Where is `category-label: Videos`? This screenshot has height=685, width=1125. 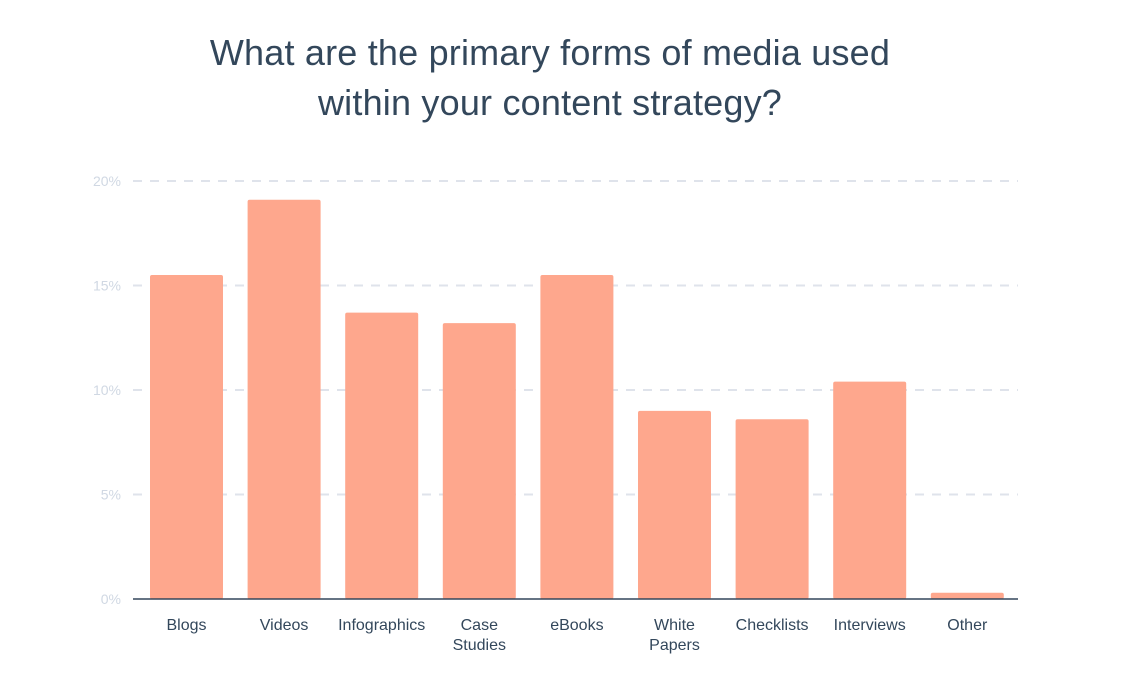 category-label: Videos is located at coordinates (284, 625).